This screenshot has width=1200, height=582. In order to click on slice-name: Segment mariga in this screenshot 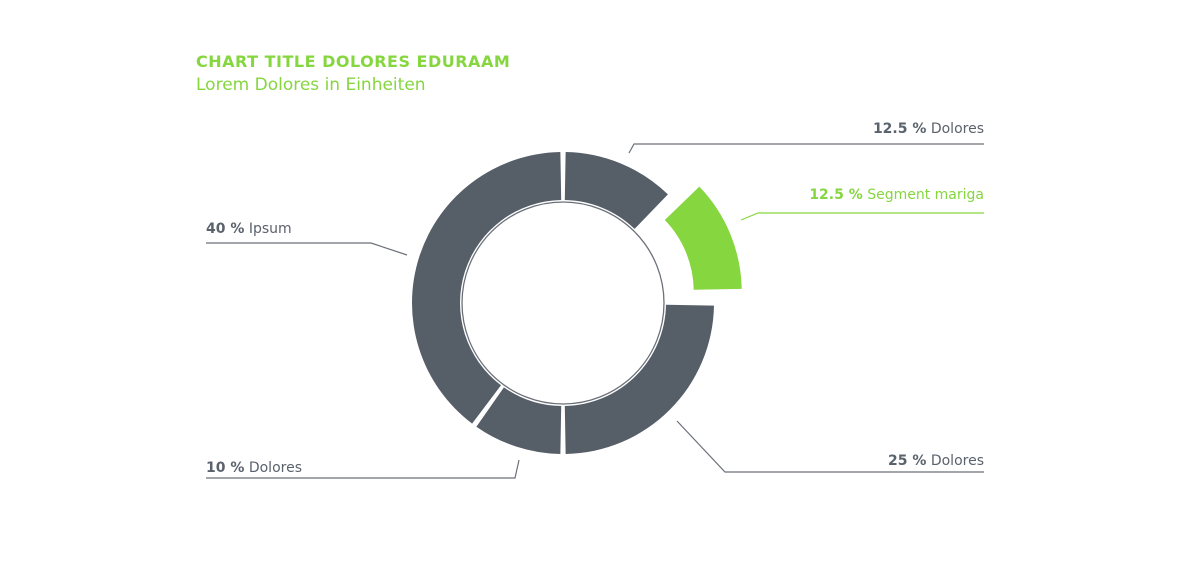, I will do `click(923, 195)`.